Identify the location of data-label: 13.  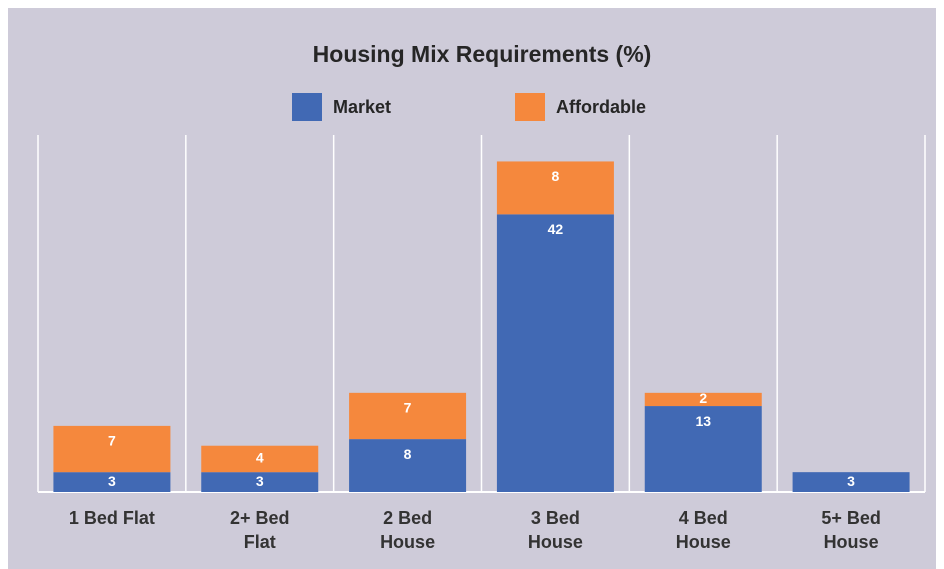
(703, 421).